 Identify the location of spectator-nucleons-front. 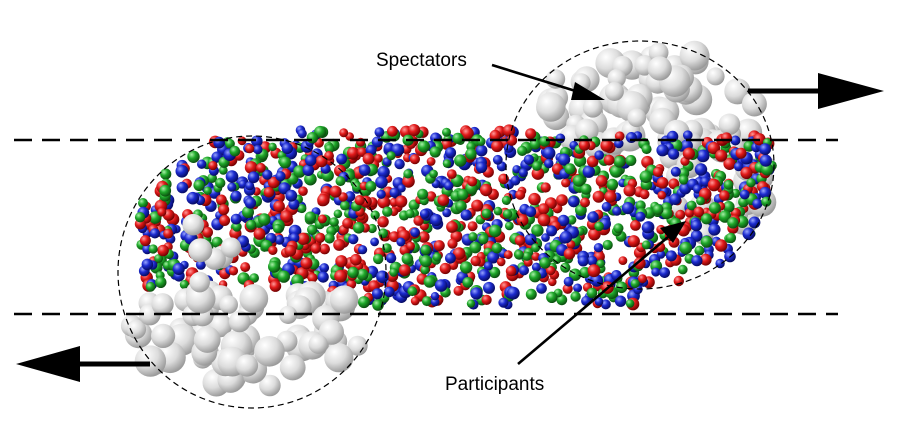
(244, 305).